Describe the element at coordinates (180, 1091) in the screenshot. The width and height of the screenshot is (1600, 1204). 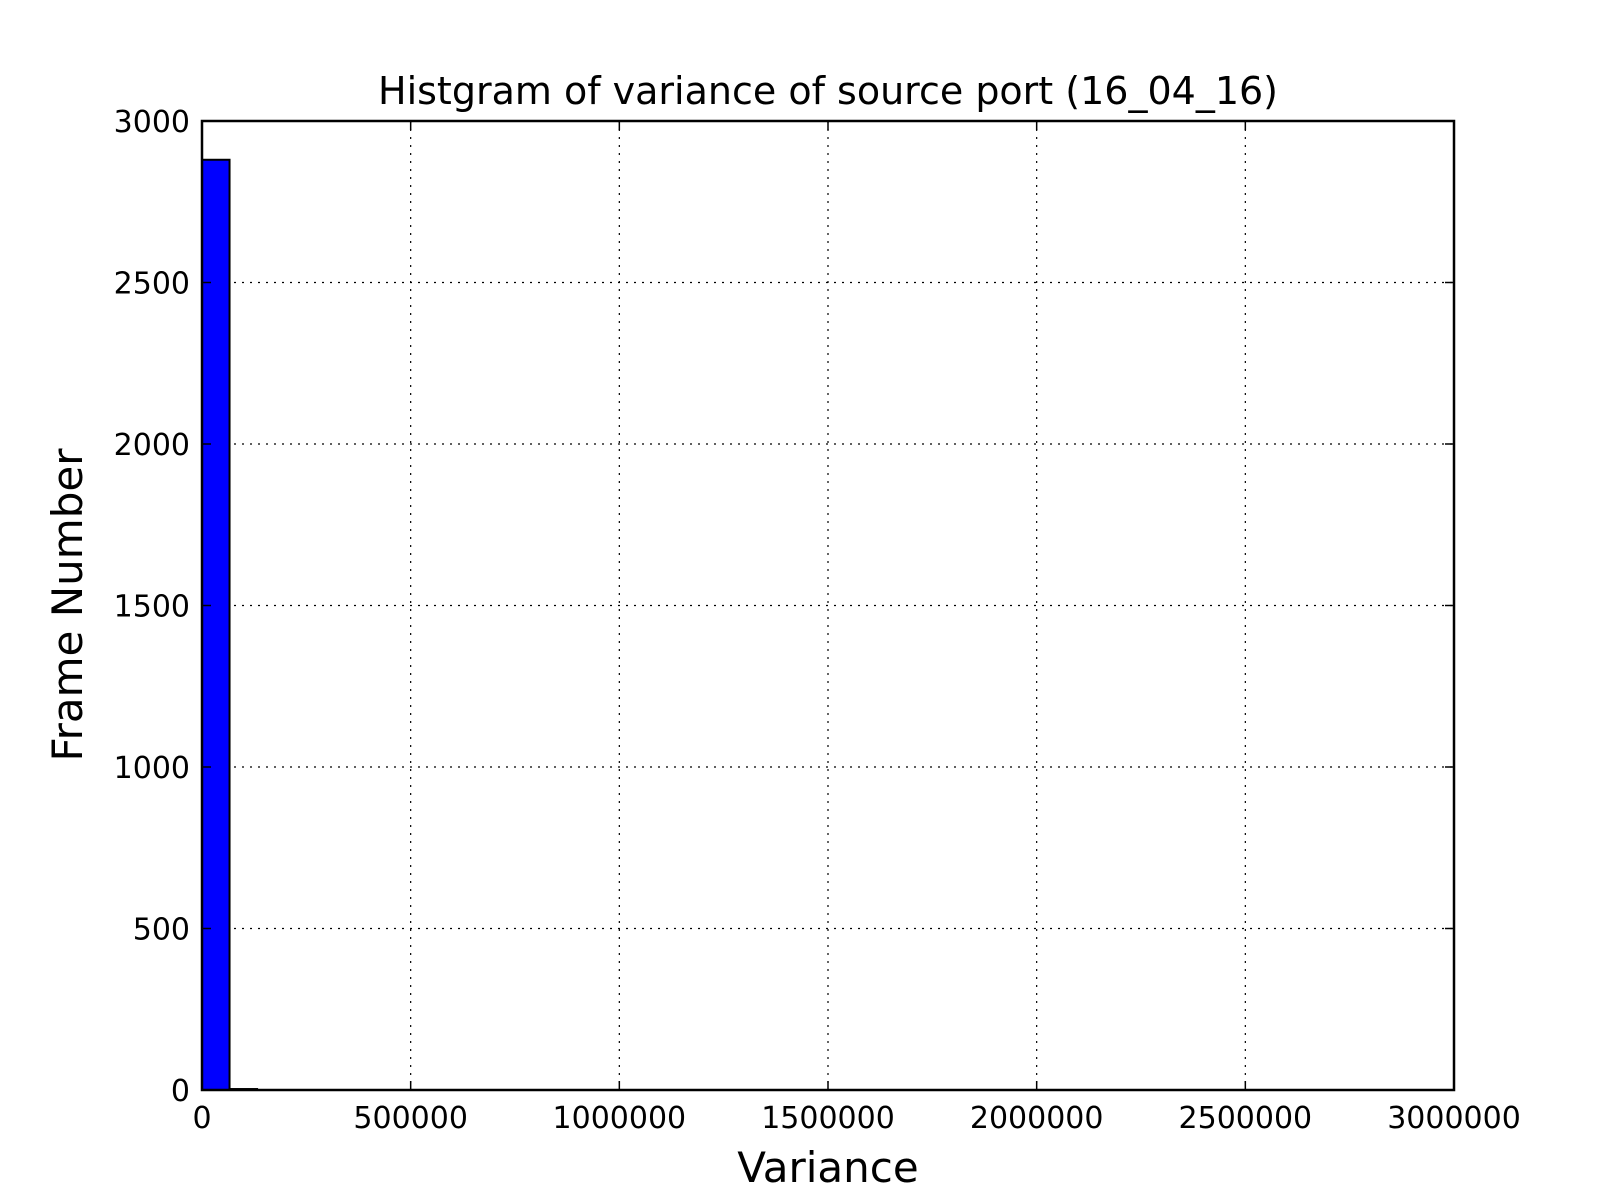
I see `y-tick-label: 0` at that location.